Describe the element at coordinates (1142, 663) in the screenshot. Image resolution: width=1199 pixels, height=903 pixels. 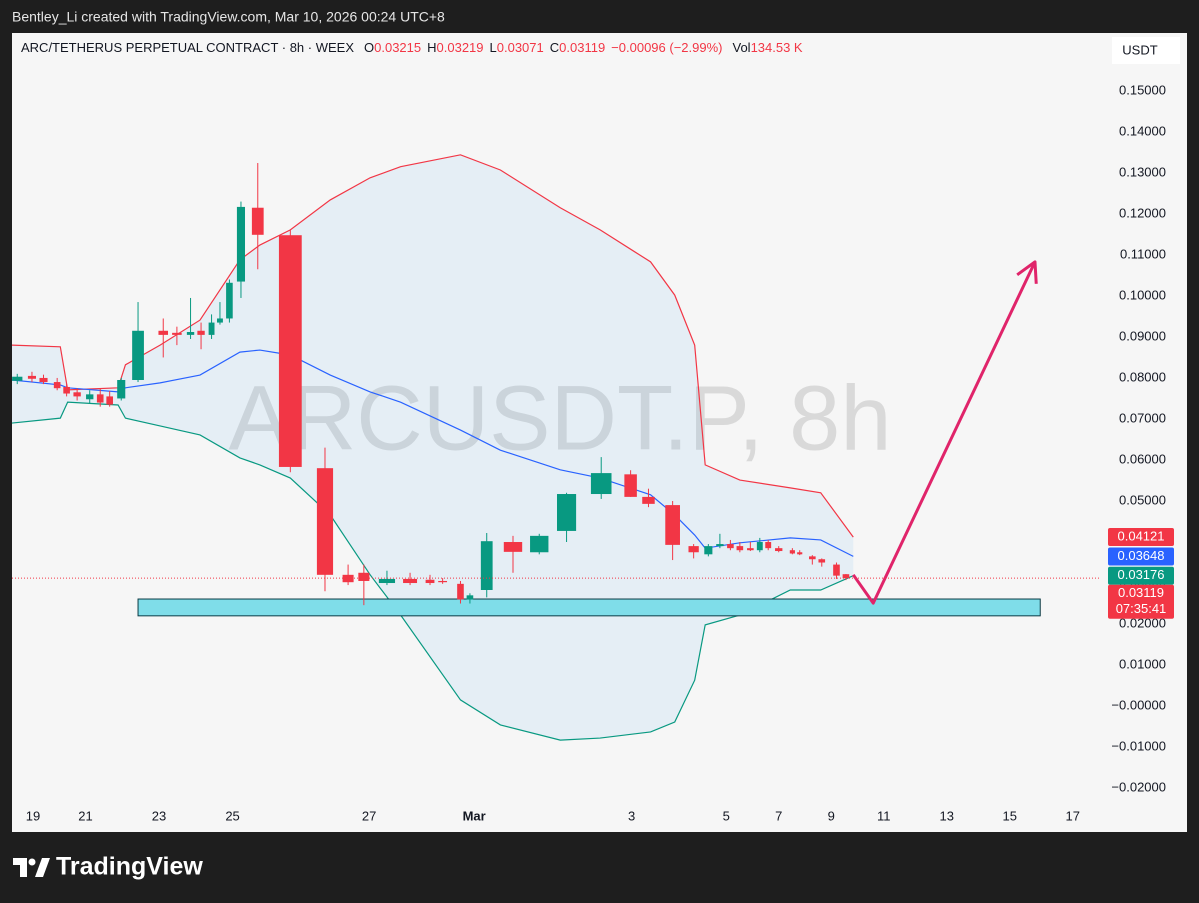
I see `y-tick-label: 0.01000` at that location.